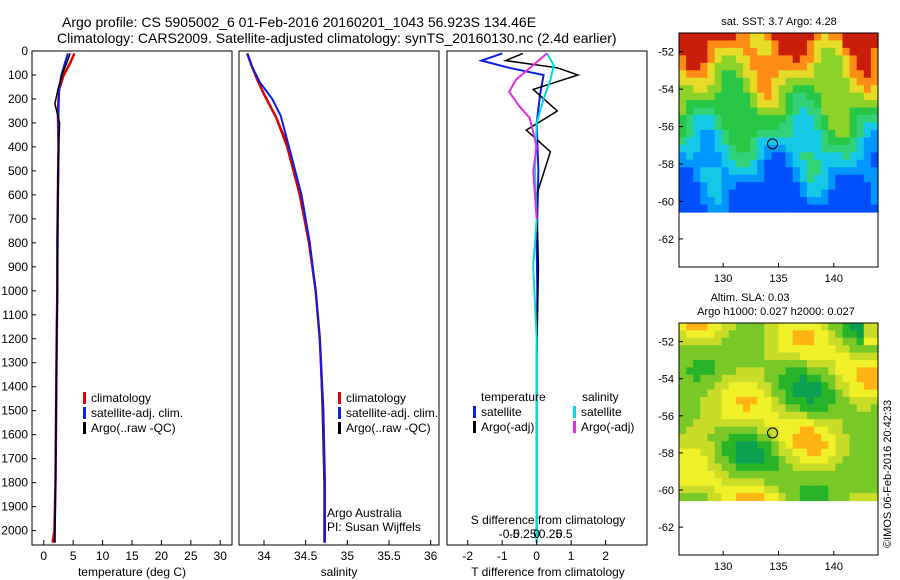  I want to click on top-tick-label: -0.25, so click(523, 534).